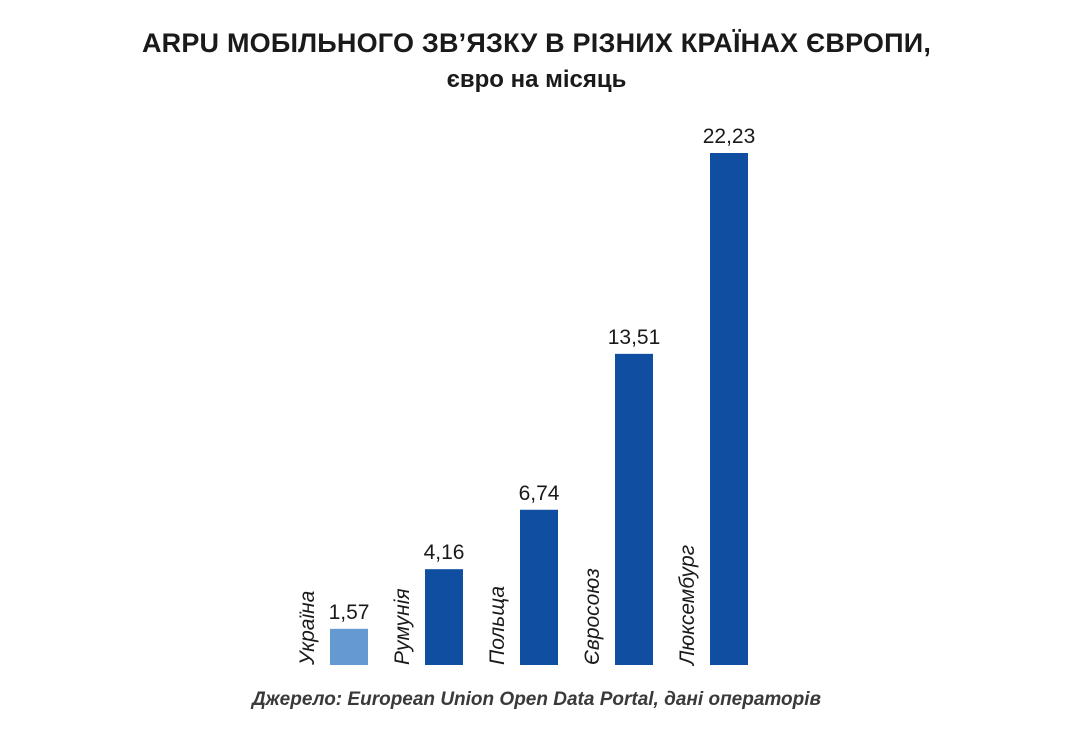 The width and height of the screenshot is (1073, 744). Describe the element at coordinates (307, 628) in the screenshot. I see `category-label: Україна` at that location.